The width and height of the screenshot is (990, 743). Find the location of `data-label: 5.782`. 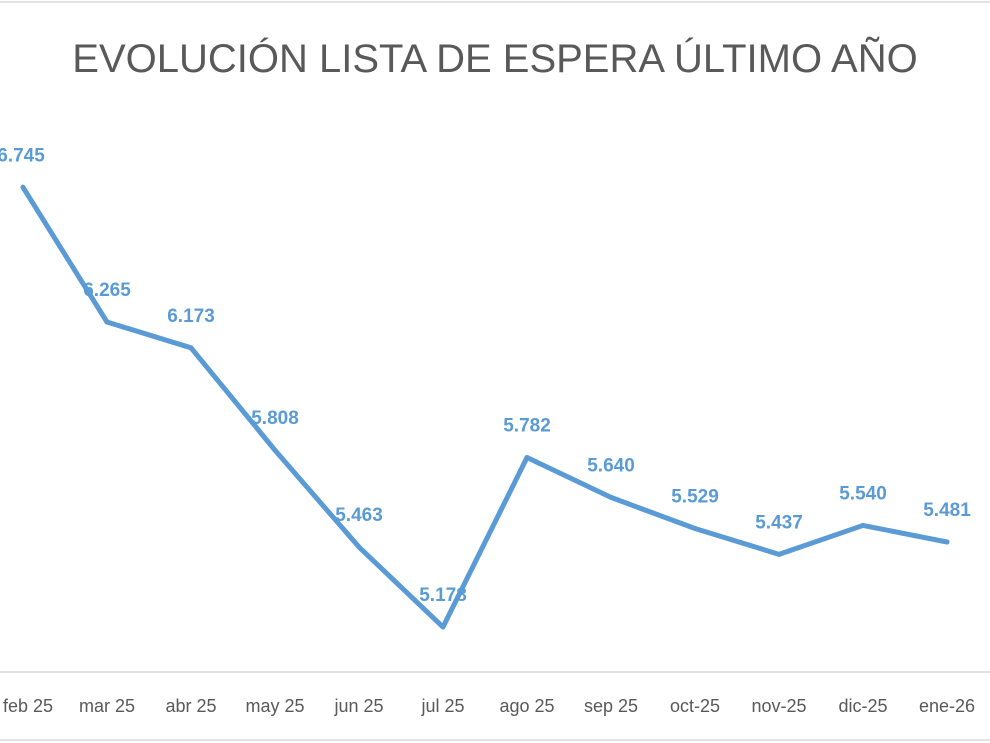

data-label: 5.782 is located at coordinates (527, 426).